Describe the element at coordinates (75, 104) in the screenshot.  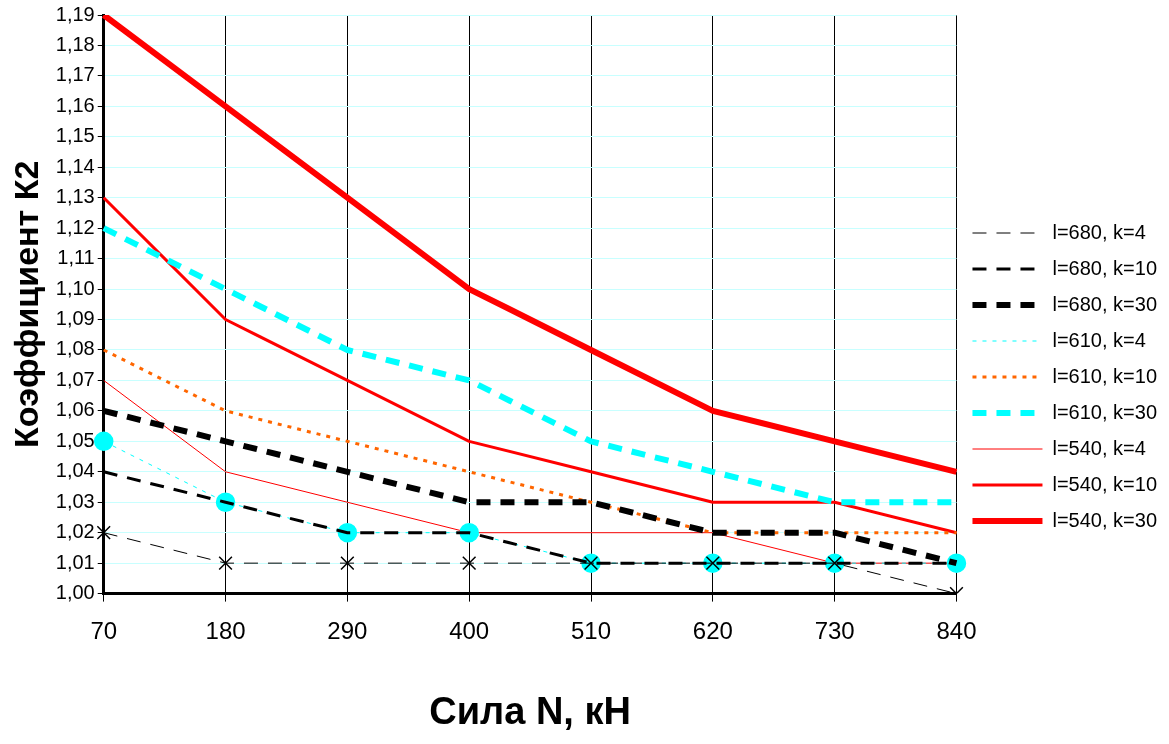
I see `y-tick-label: 1,16` at that location.